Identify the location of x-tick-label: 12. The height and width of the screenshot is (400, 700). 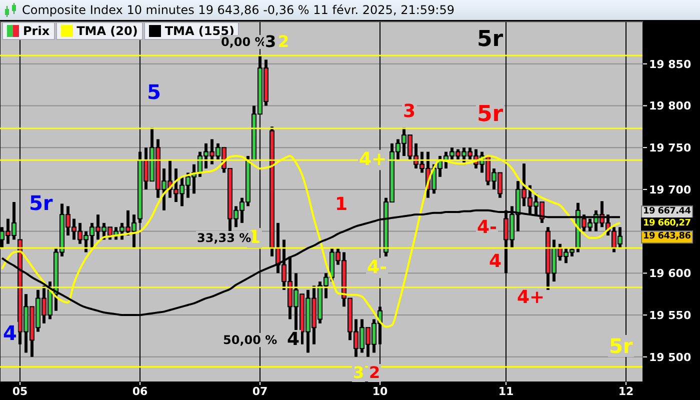
(626, 391).